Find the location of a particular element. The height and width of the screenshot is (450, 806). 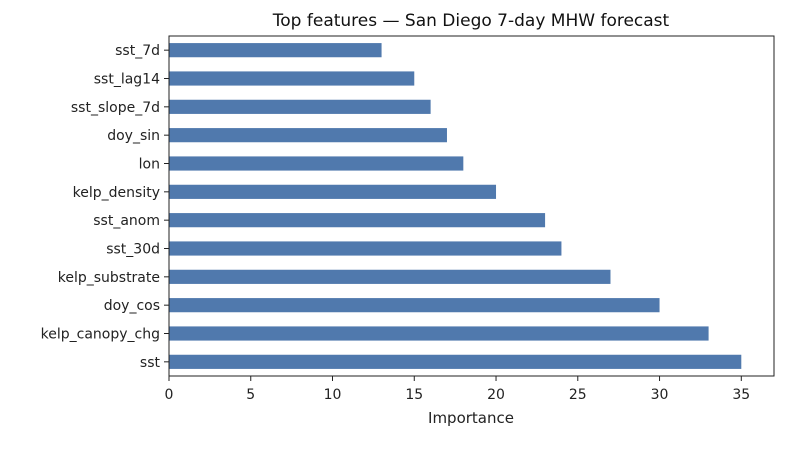

x-tick-label: 25 is located at coordinates (578, 395).